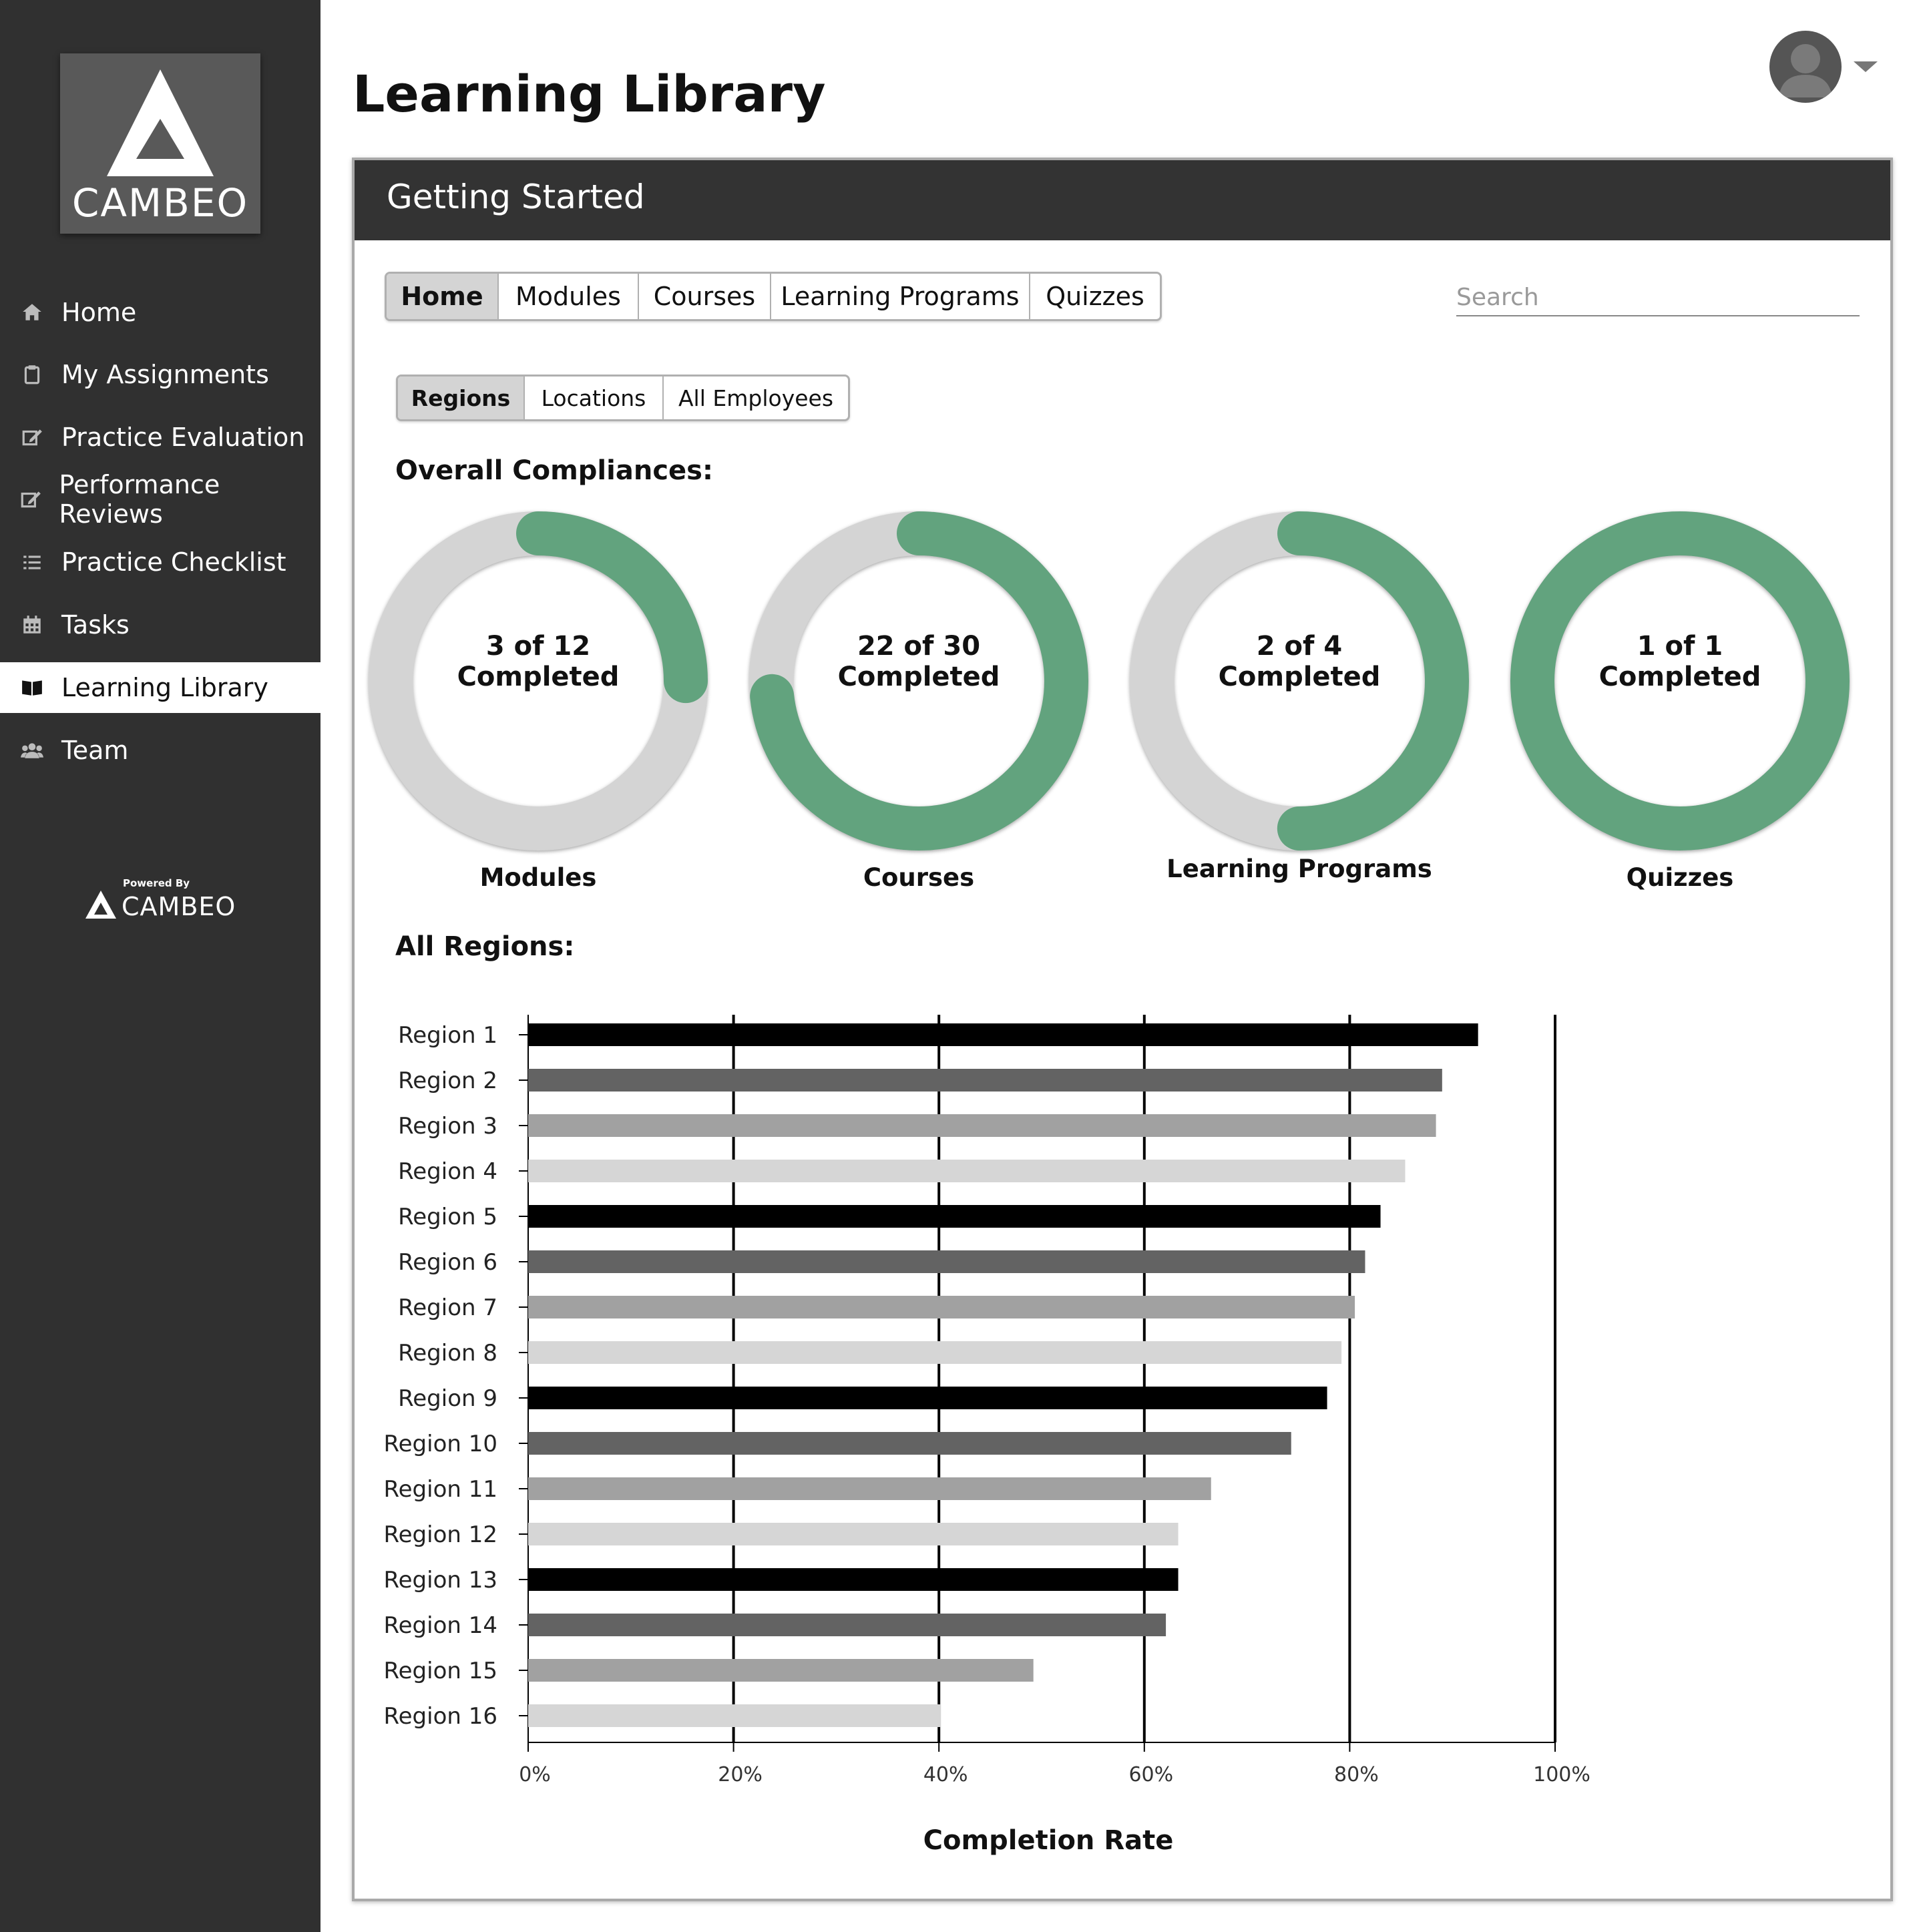 The image size is (1923, 1932). Describe the element at coordinates (31, 750) in the screenshot. I see `team-icon` at that location.